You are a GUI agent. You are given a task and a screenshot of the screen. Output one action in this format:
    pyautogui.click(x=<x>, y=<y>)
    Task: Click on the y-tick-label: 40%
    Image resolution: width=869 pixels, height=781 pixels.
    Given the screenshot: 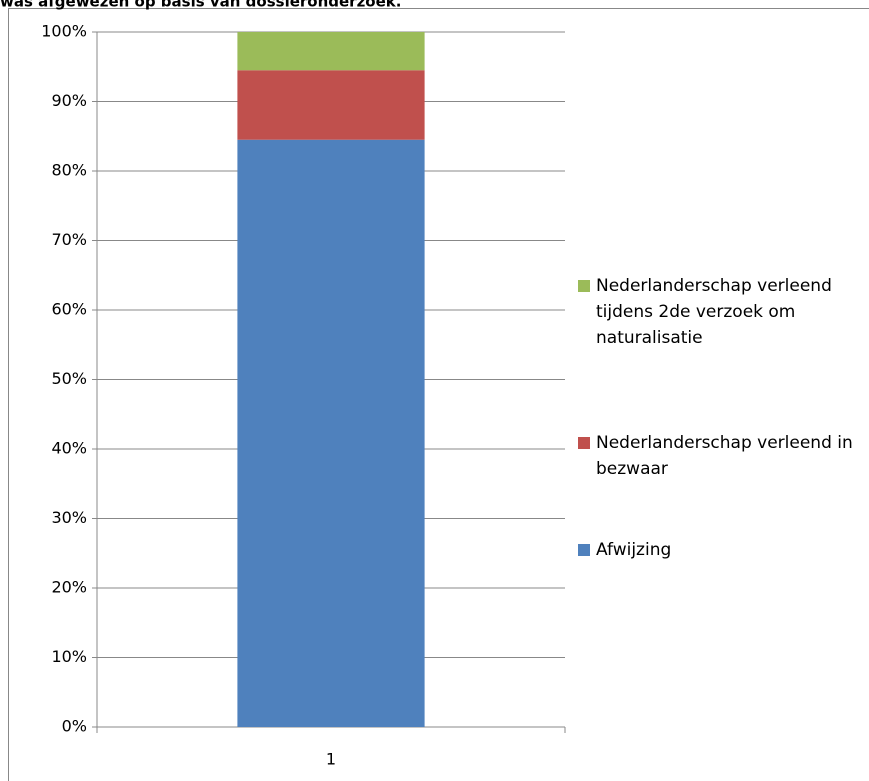 What is the action you would take?
    pyautogui.click(x=69, y=448)
    